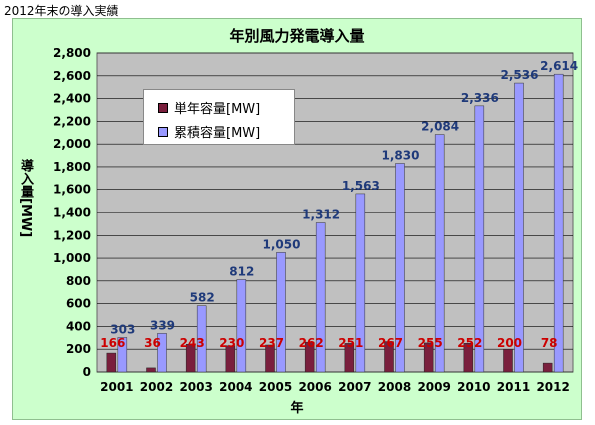 The height and width of the screenshot is (425, 595). I want to click on data-label-annual: 36, so click(152, 343).